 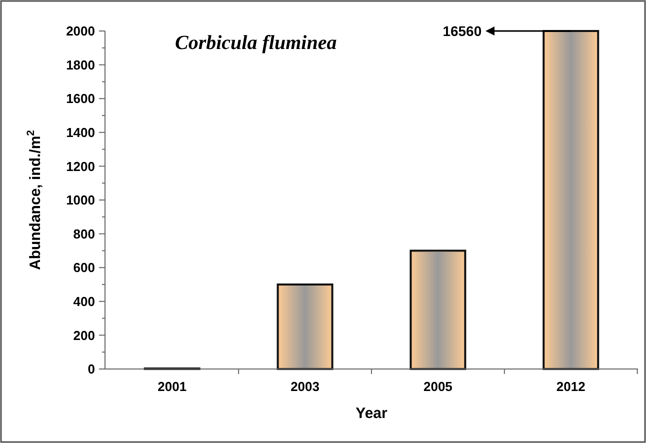 What do you see at coordinates (256, 43) in the screenshot?
I see `chart-title: Corbicula fluminea` at bounding box center [256, 43].